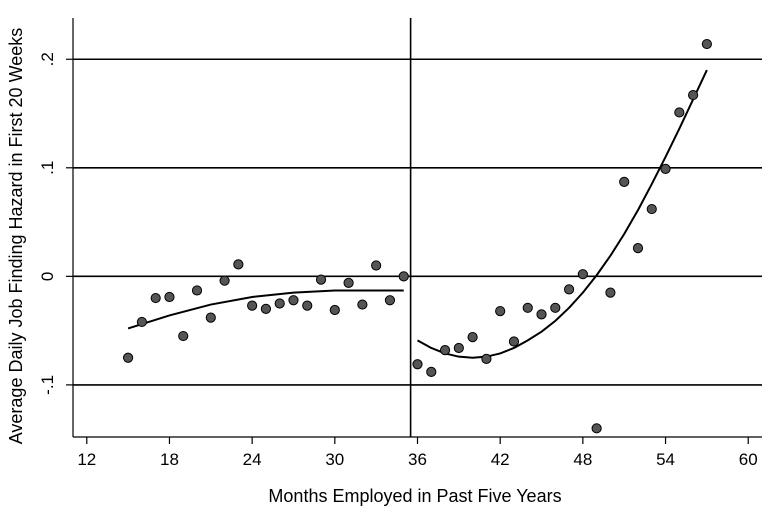  What do you see at coordinates (47, 385) in the screenshot?
I see `y-tick-label: -.1` at bounding box center [47, 385].